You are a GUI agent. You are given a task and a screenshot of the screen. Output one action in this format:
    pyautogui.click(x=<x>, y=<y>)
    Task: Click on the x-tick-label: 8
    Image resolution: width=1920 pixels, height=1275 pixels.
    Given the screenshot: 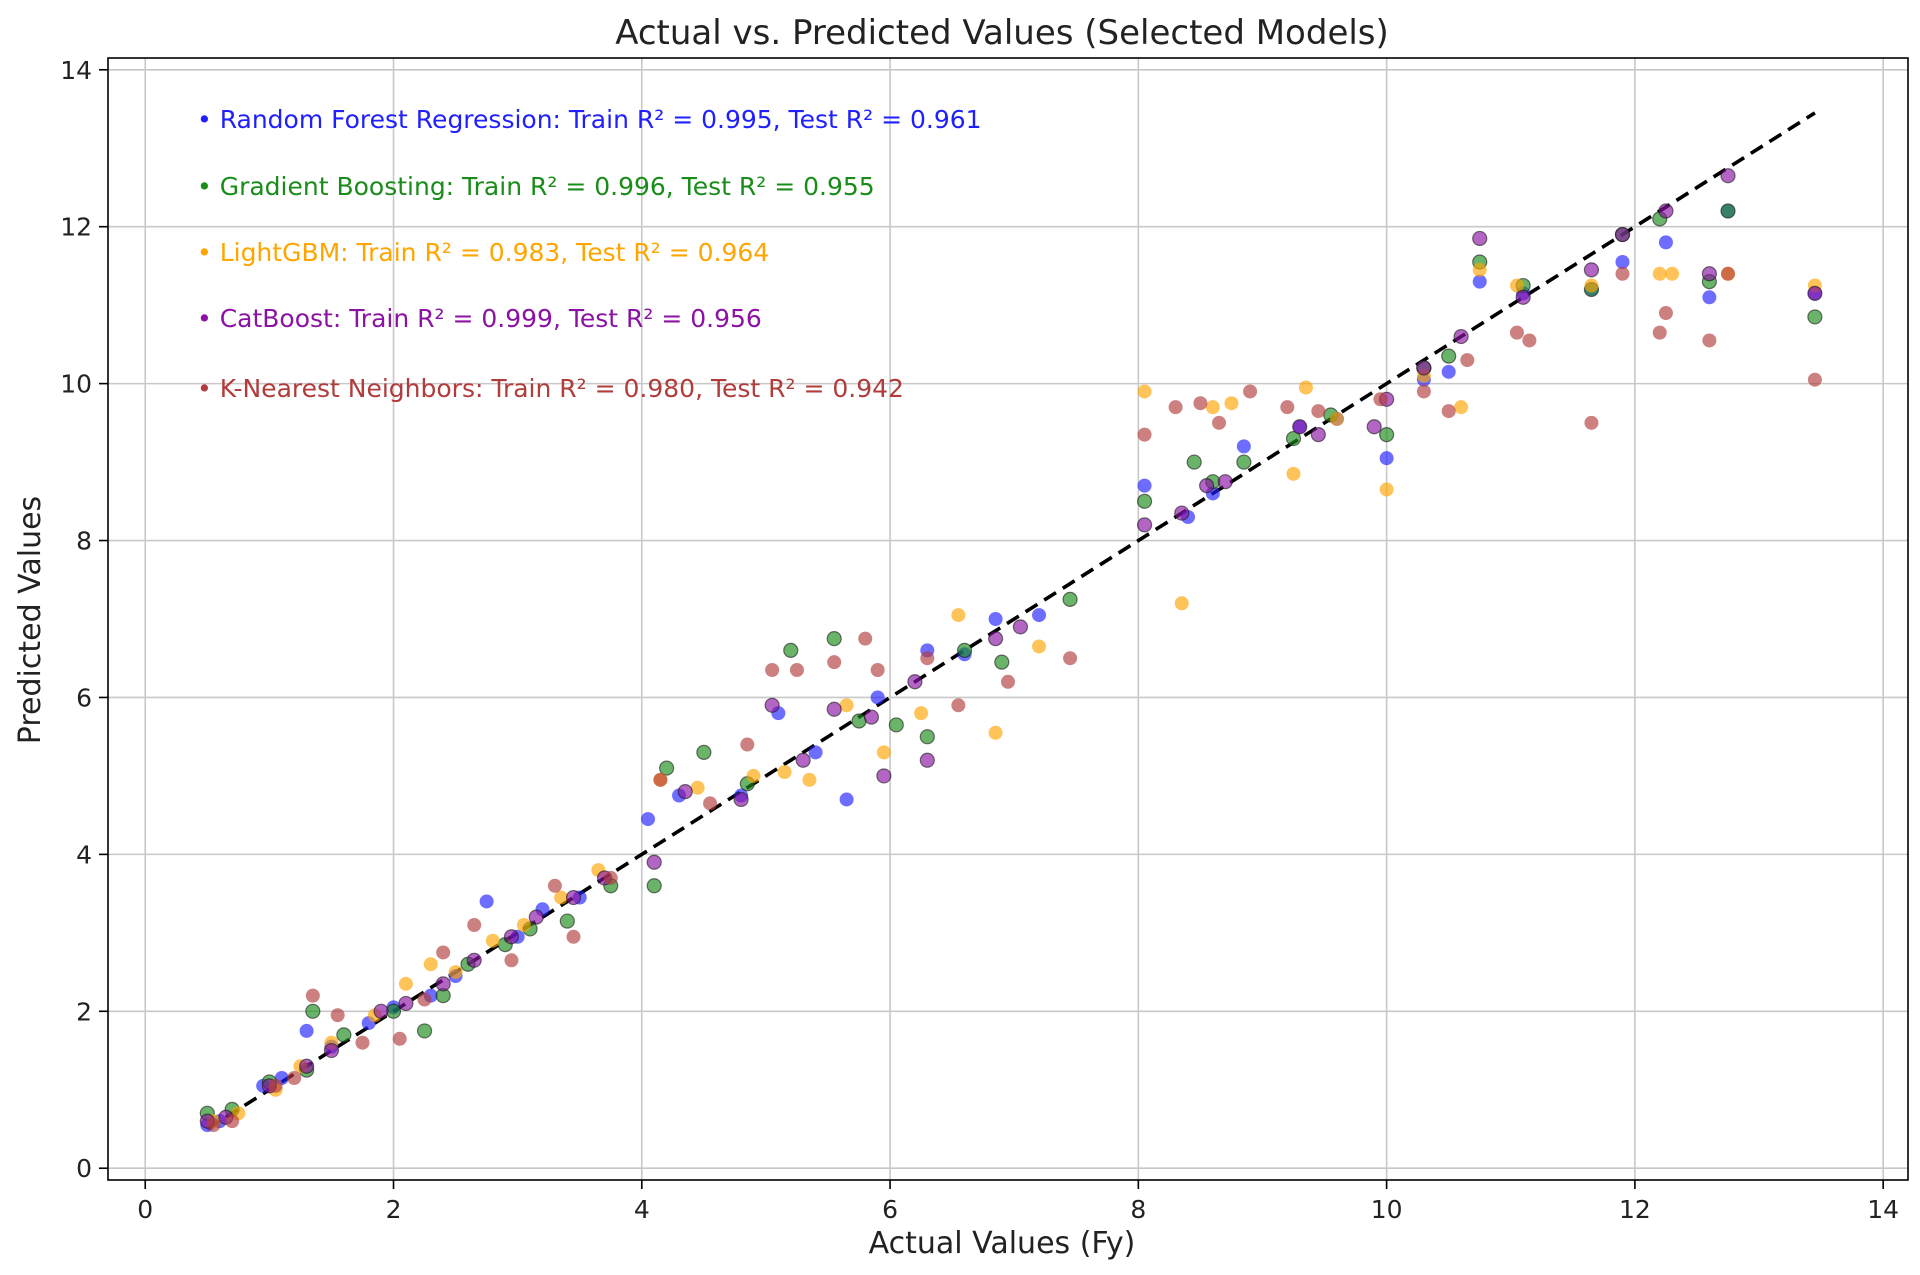 What is the action you would take?
    pyautogui.click(x=1138, y=1209)
    